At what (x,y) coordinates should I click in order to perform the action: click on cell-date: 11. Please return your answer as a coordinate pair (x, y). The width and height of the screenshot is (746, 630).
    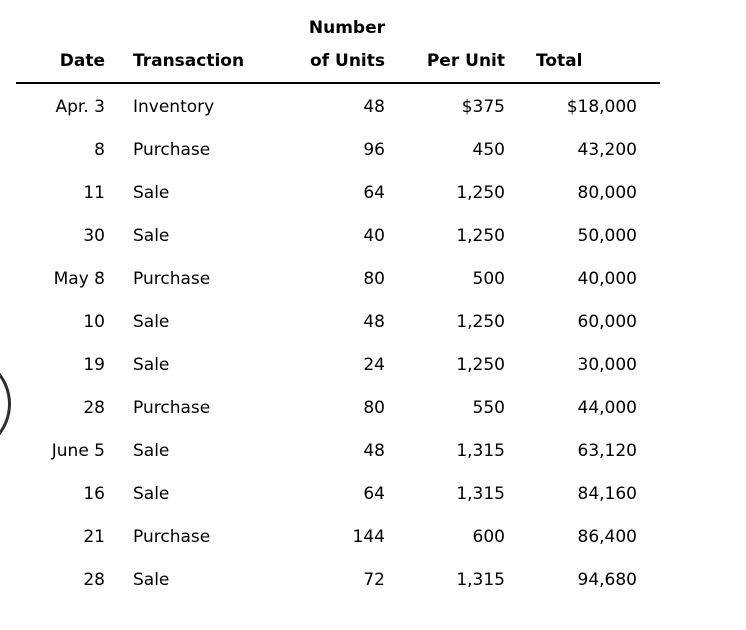
    Looking at the image, I should click on (94, 193).